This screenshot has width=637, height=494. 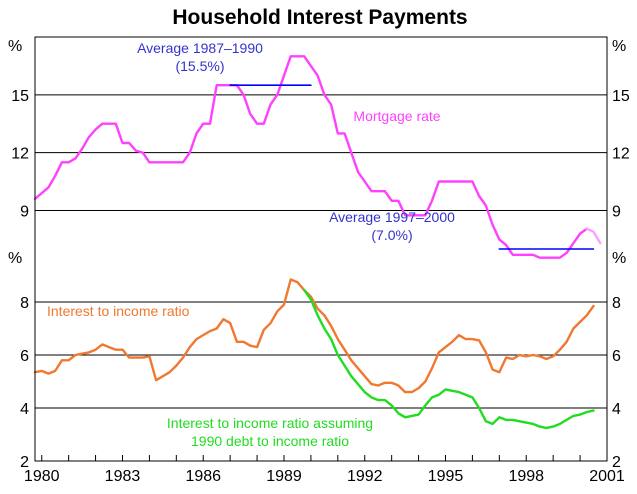 What do you see at coordinates (24, 409) in the screenshot?
I see `y-tick-left: 4` at bounding box center [24, 409].